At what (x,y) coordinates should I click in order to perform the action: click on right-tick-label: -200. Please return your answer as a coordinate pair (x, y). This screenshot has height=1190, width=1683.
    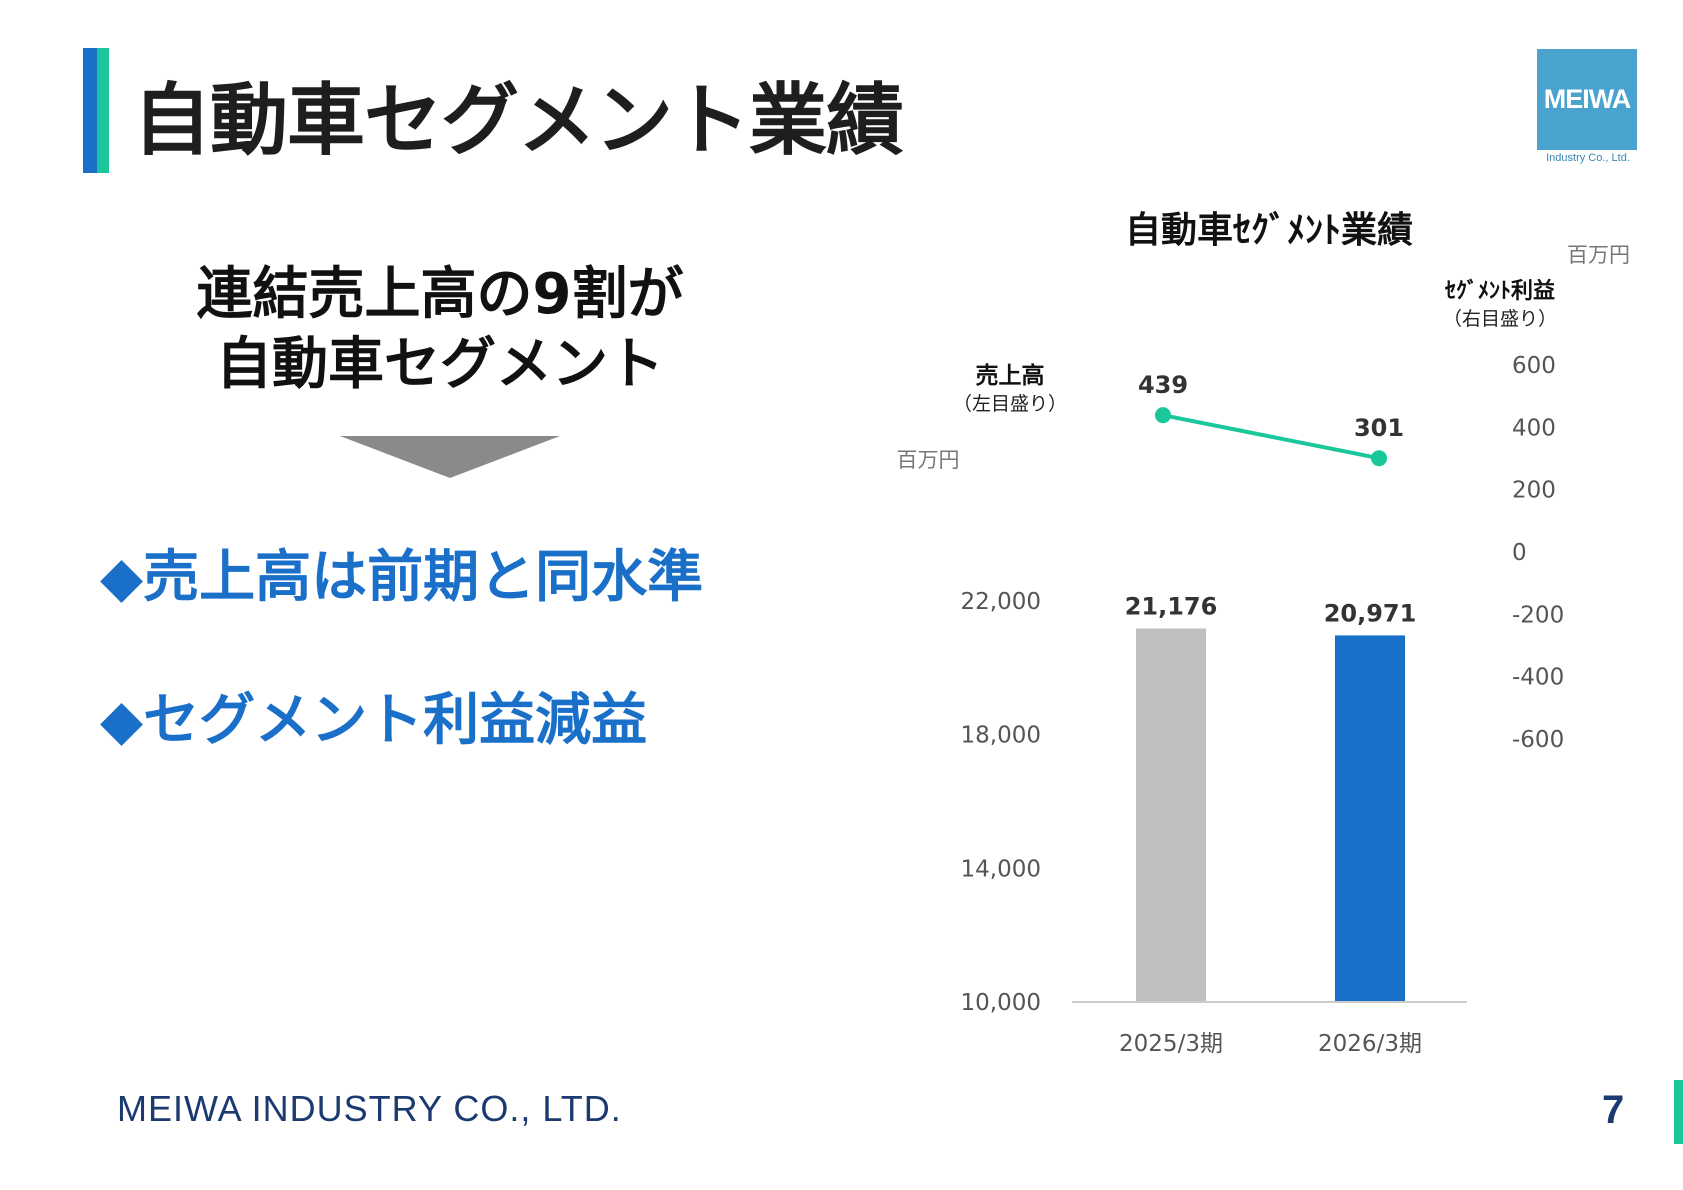
    Looking at the image, I should click on (1538, 615).